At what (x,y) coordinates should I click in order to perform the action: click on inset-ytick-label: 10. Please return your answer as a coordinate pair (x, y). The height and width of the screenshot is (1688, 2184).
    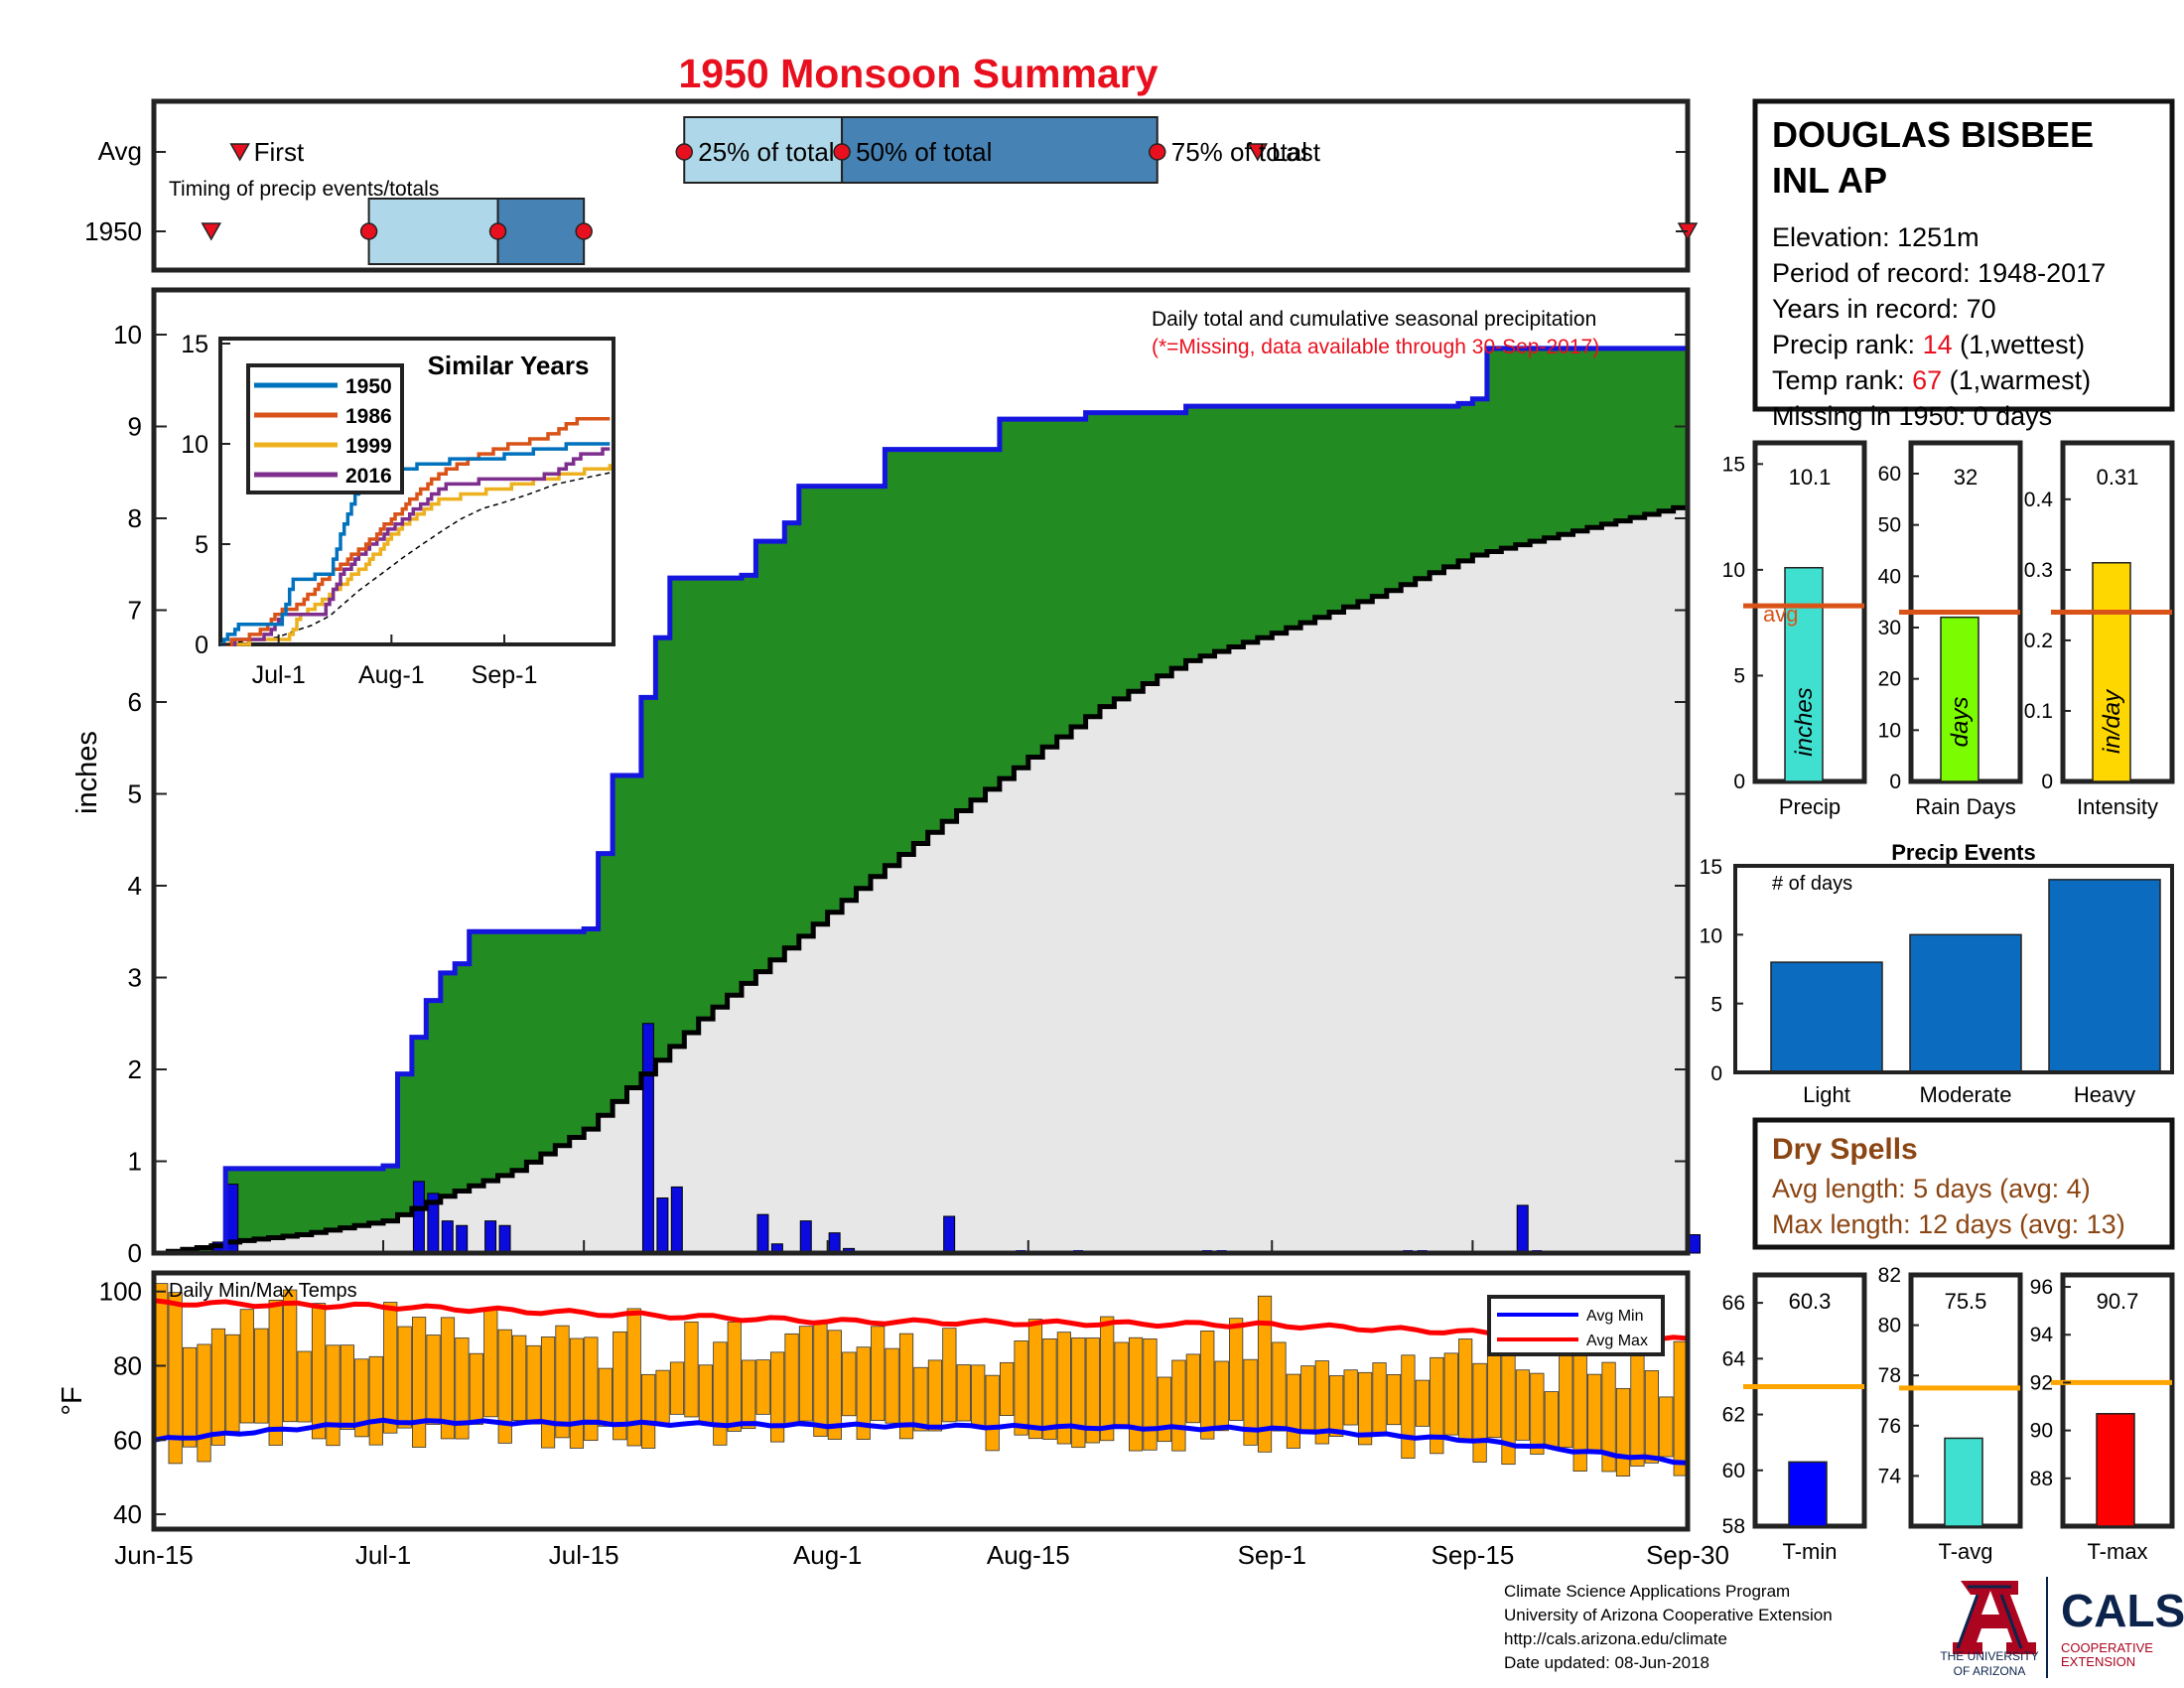
    Looking at the image, I should click on (194, 445).